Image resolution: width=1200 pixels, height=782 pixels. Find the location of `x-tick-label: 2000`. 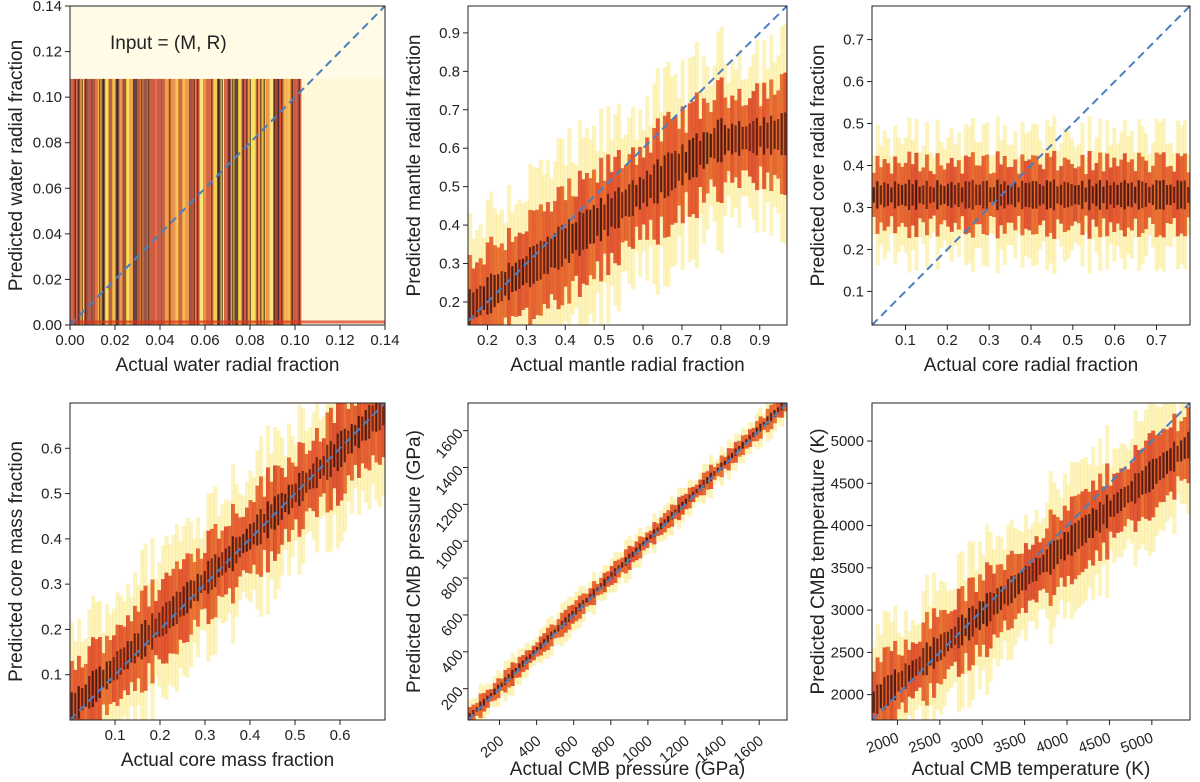

x-tick-label: 2000 is located at coordinates (882, 742).